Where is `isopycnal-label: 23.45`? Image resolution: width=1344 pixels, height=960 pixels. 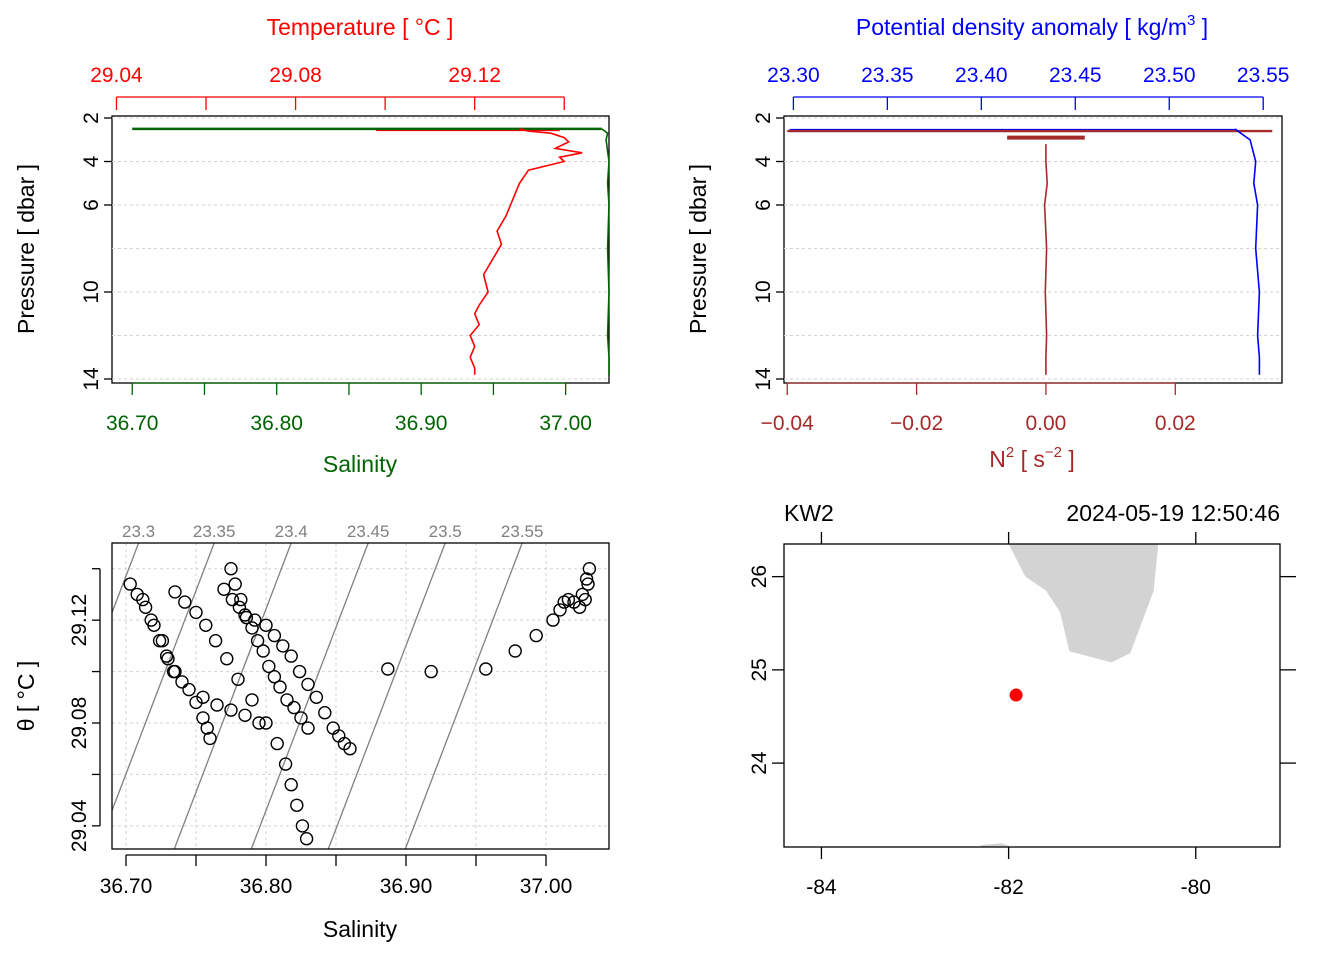 isopycnal-label: 23.45 is located at coordinates (368, 531).